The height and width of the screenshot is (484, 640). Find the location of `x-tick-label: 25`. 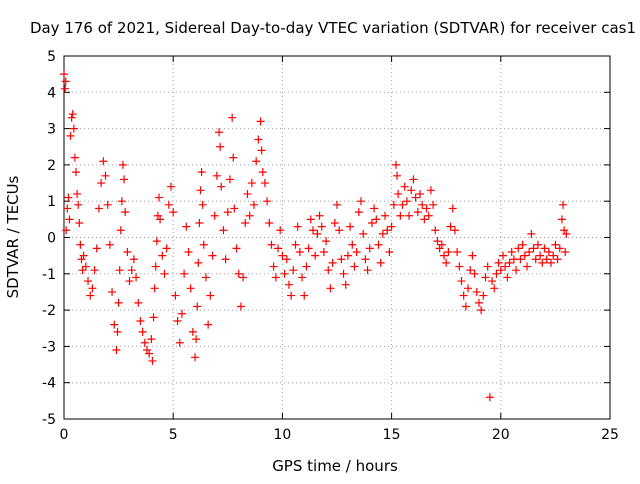

x-tick-label: 25 is located at coordinates (610, 435).